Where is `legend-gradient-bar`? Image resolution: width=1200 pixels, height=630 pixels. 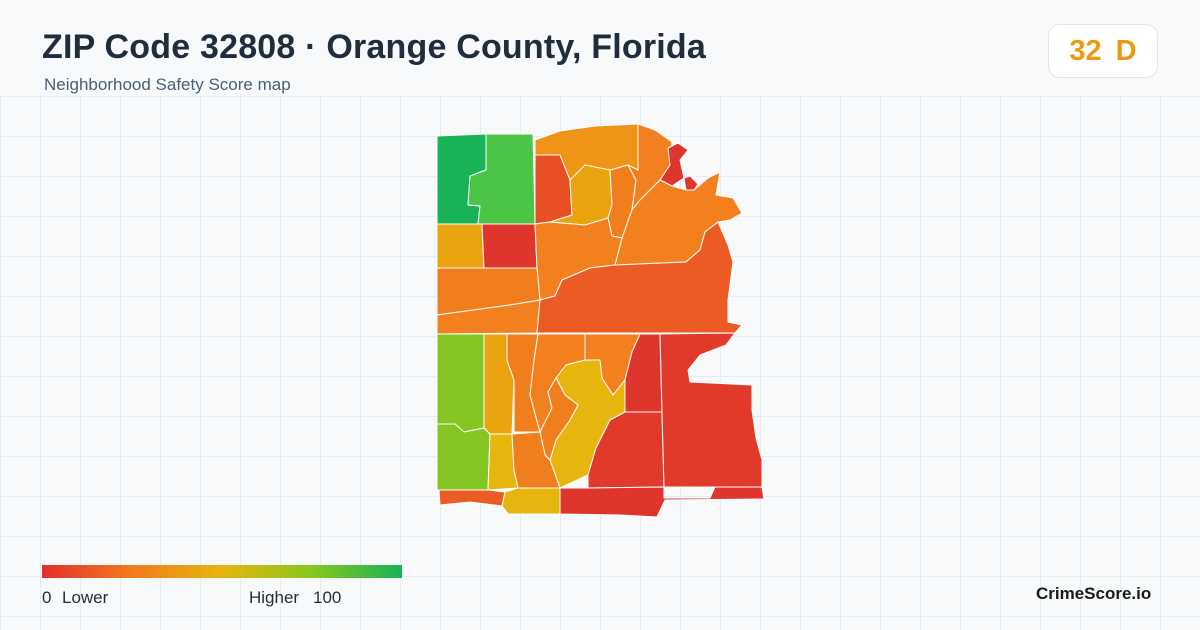 legend-gradient-bar is located at coordinates (222, 571).